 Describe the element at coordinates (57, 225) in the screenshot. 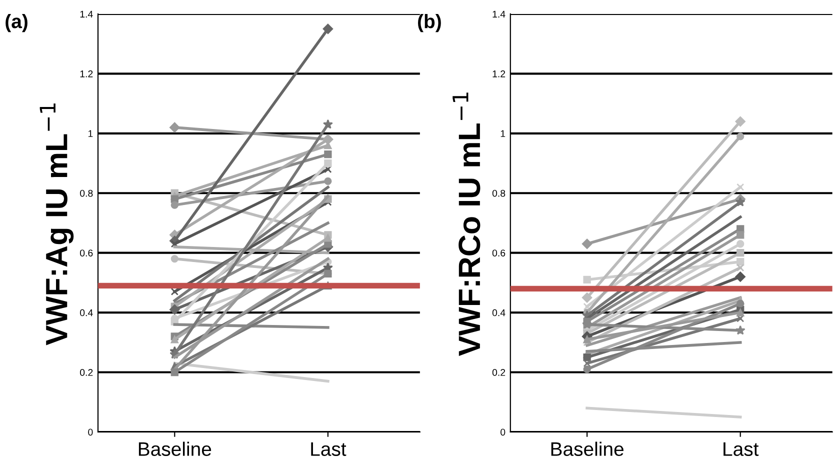

I see `y-axis-title: VWF:Ag IU mL$^{−1}$` at that location.